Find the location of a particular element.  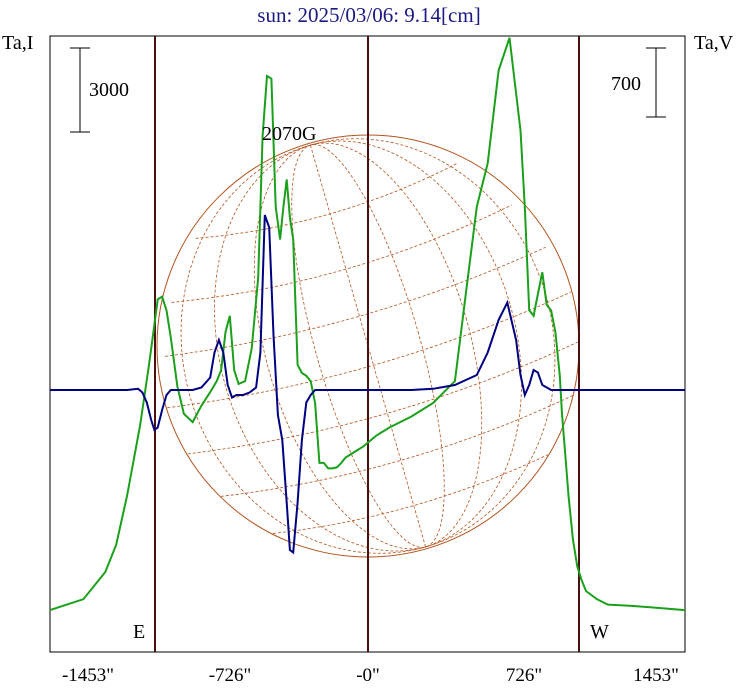

x-tick-label: -726" is located at coordinates (230, 675).